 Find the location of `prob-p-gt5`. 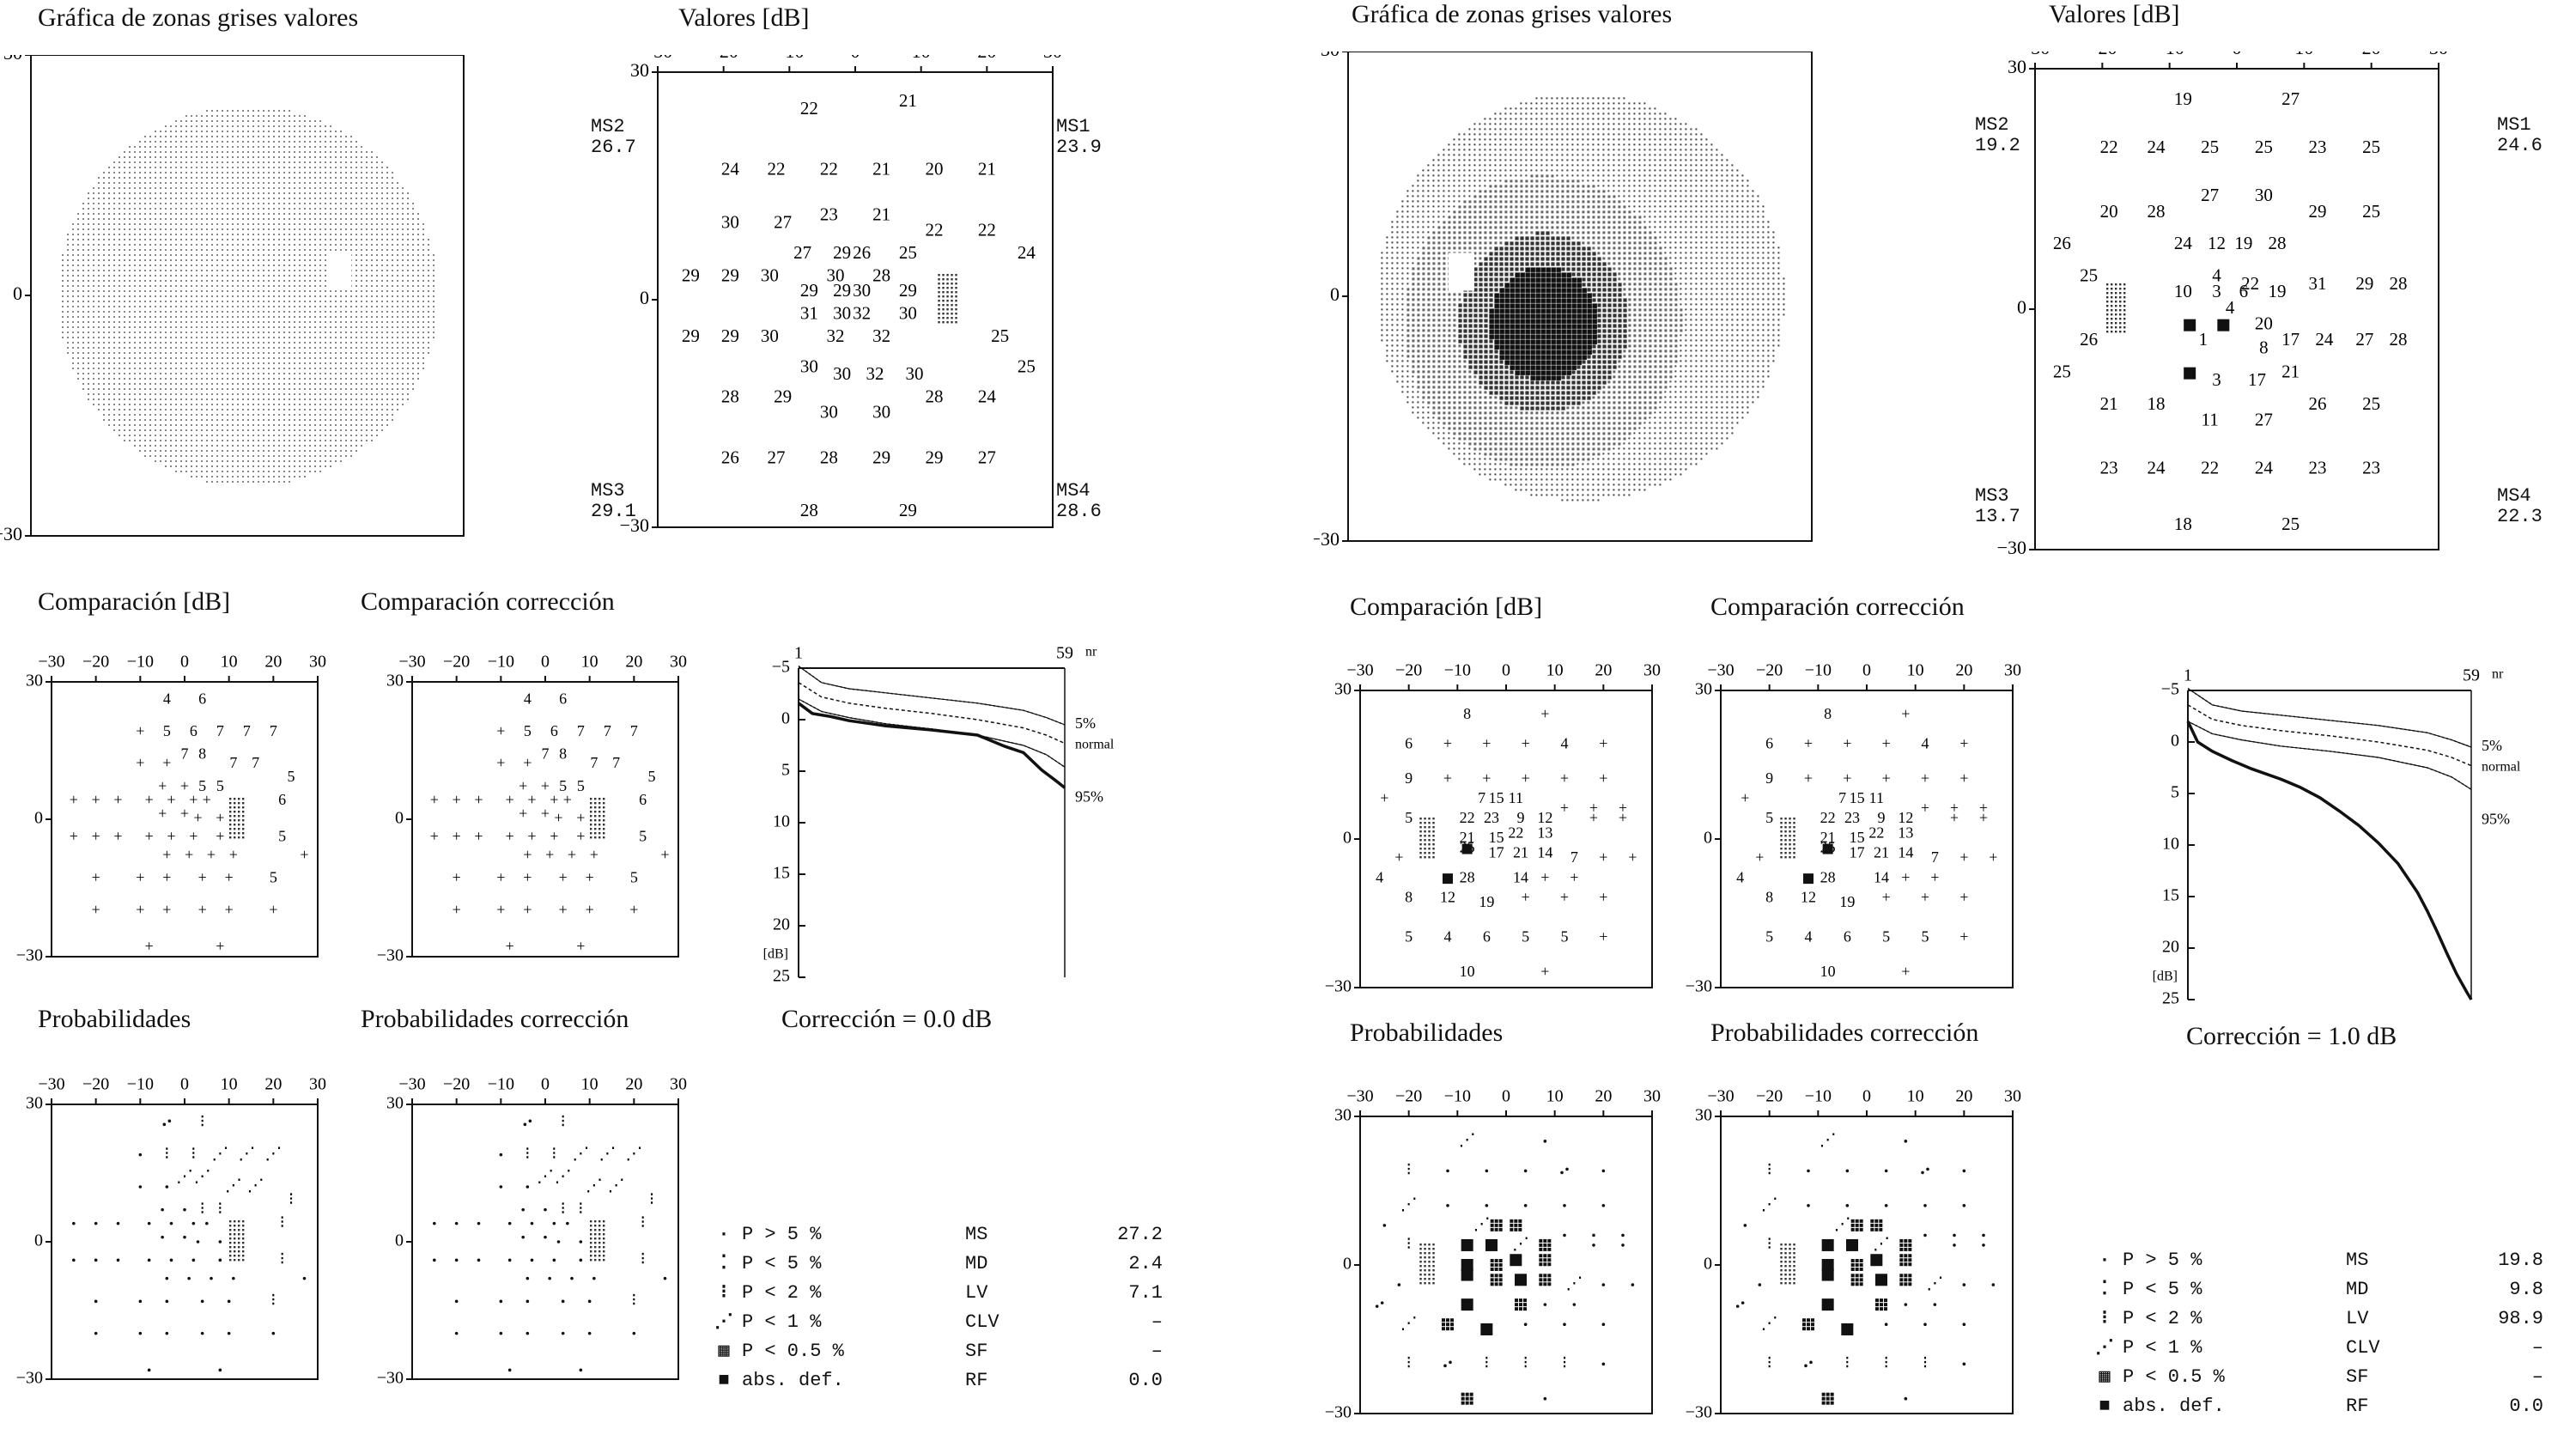

prob-p-gt5 is located at coordinates (532, 1223).